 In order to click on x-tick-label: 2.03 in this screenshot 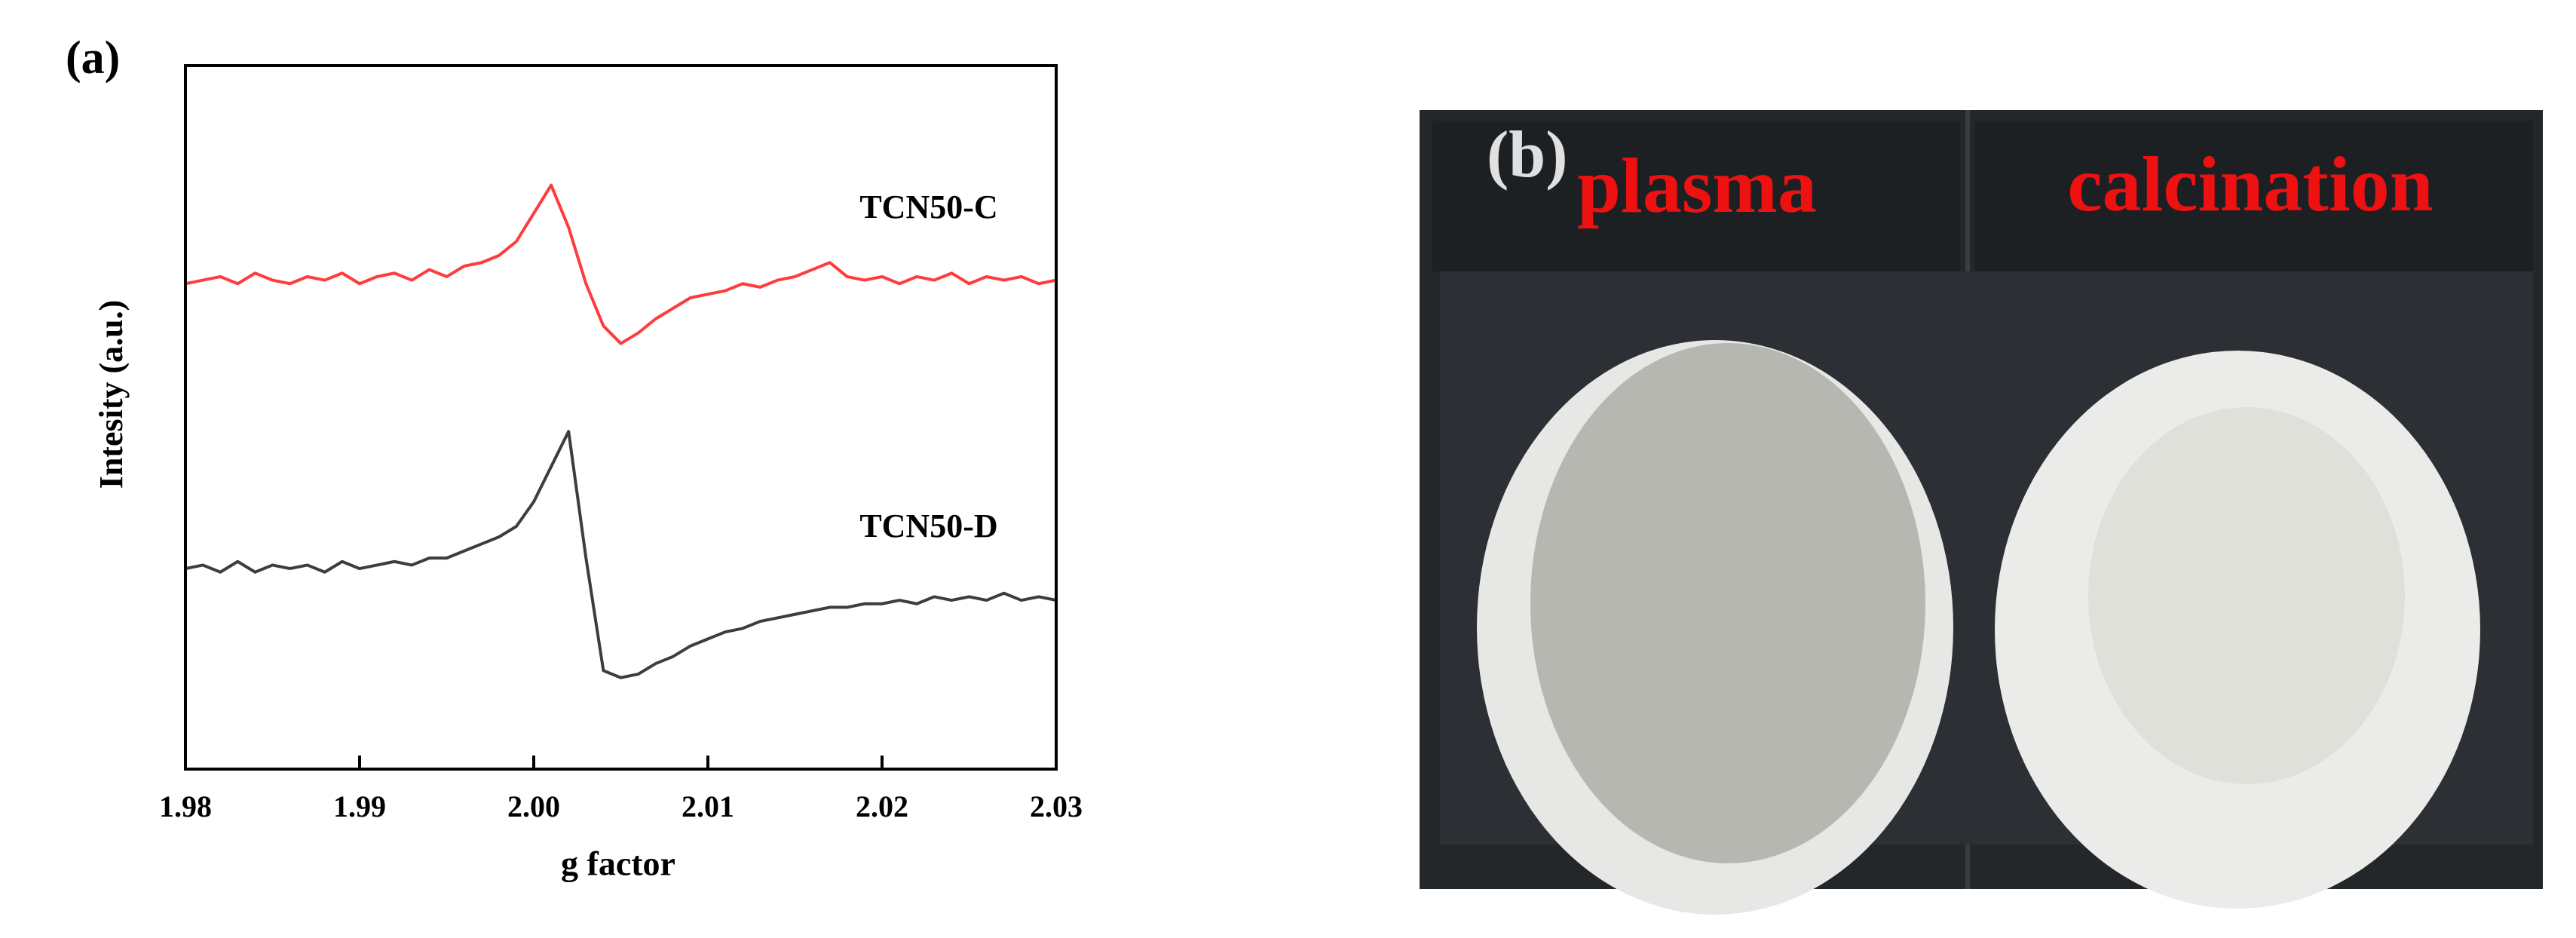, I will do `click(1056, 806)`.